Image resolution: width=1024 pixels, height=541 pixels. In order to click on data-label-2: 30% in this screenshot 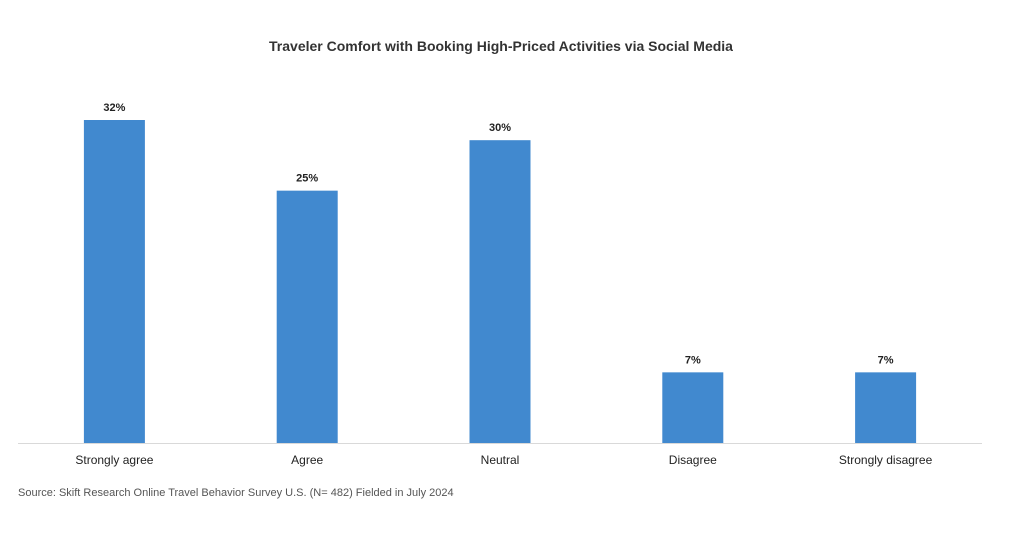, I will do `click(500, 128)`.